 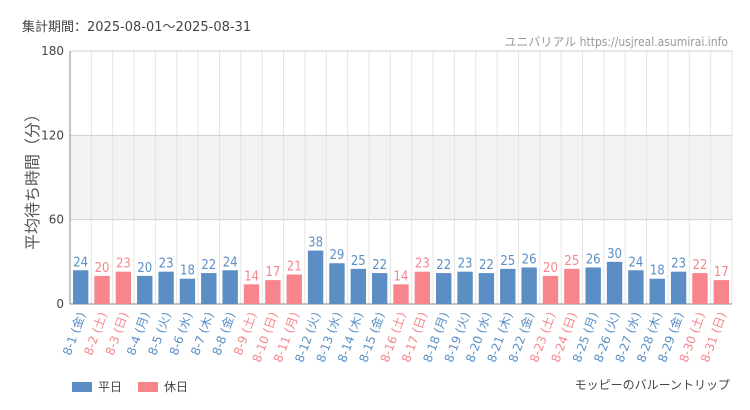 I want to click on legend: 平日 休日, so click(x=130, y=386).